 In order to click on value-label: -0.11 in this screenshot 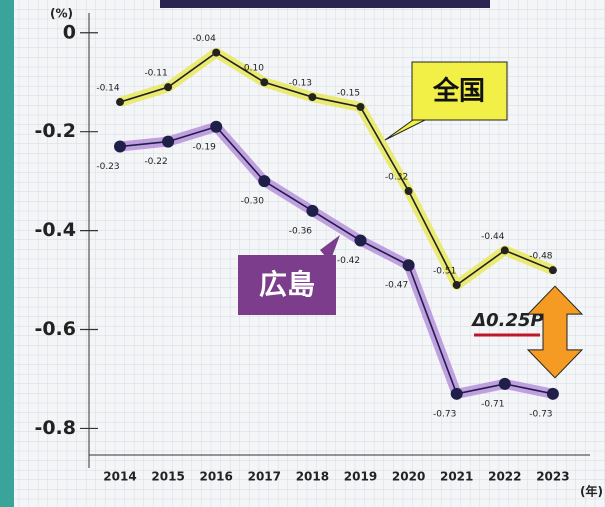, I will do `click(155, 74)`.